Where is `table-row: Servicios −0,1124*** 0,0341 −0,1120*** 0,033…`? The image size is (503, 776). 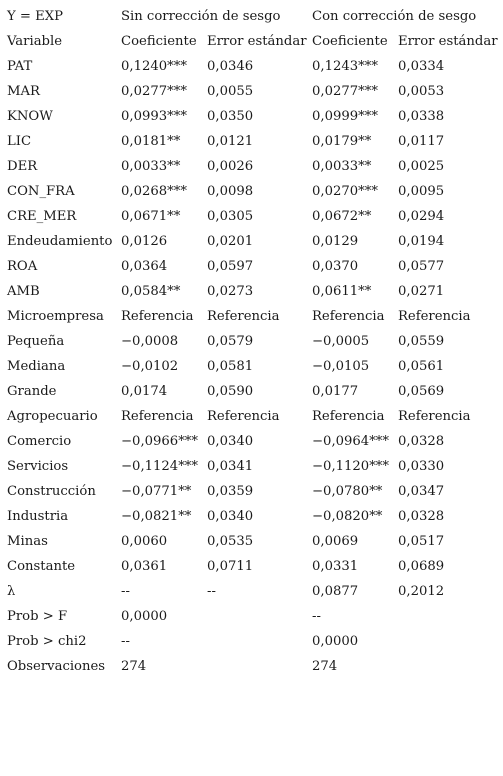 table-row: Servicios −0,1124*** 0,0341 −0,1120*** 0,033… is located at coordinates (251, 466).